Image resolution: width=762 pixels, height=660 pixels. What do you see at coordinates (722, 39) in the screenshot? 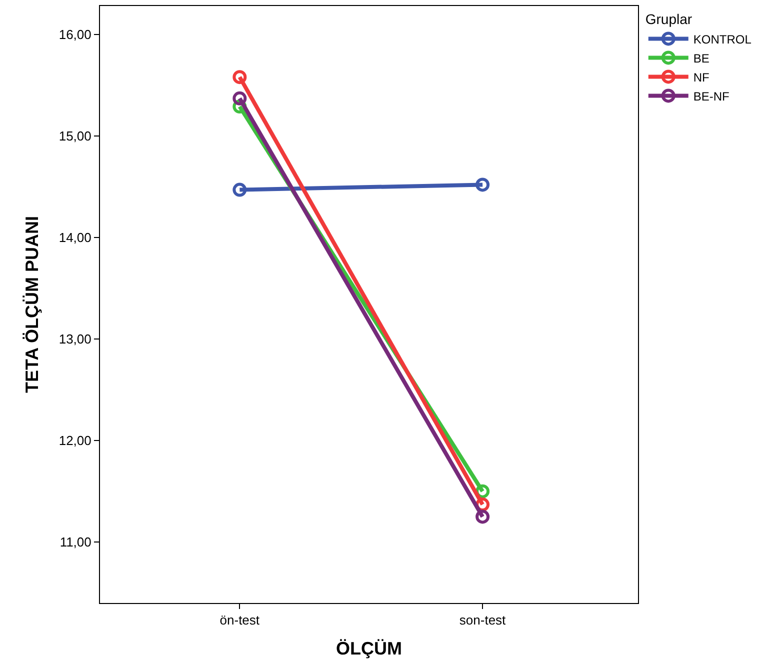
I see `legend-label: KONTROL` at bounding box center [722, 39].